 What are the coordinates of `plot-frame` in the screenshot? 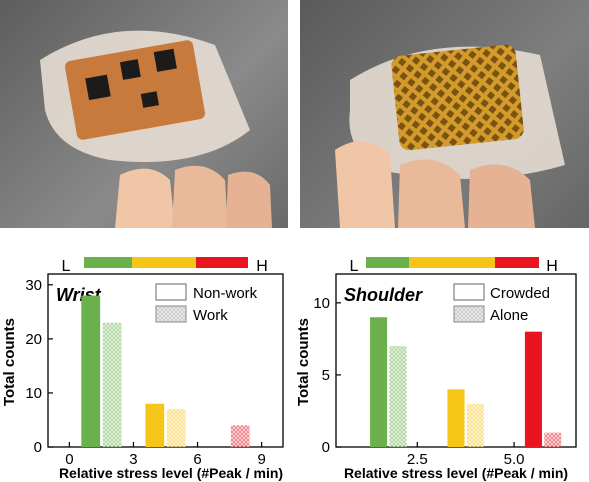 It's located at (165, 360).